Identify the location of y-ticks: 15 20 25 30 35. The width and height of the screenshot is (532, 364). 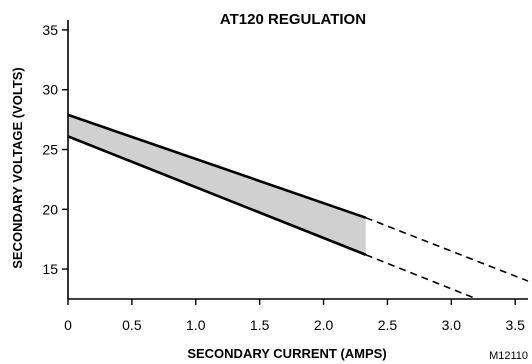
(55, 149).